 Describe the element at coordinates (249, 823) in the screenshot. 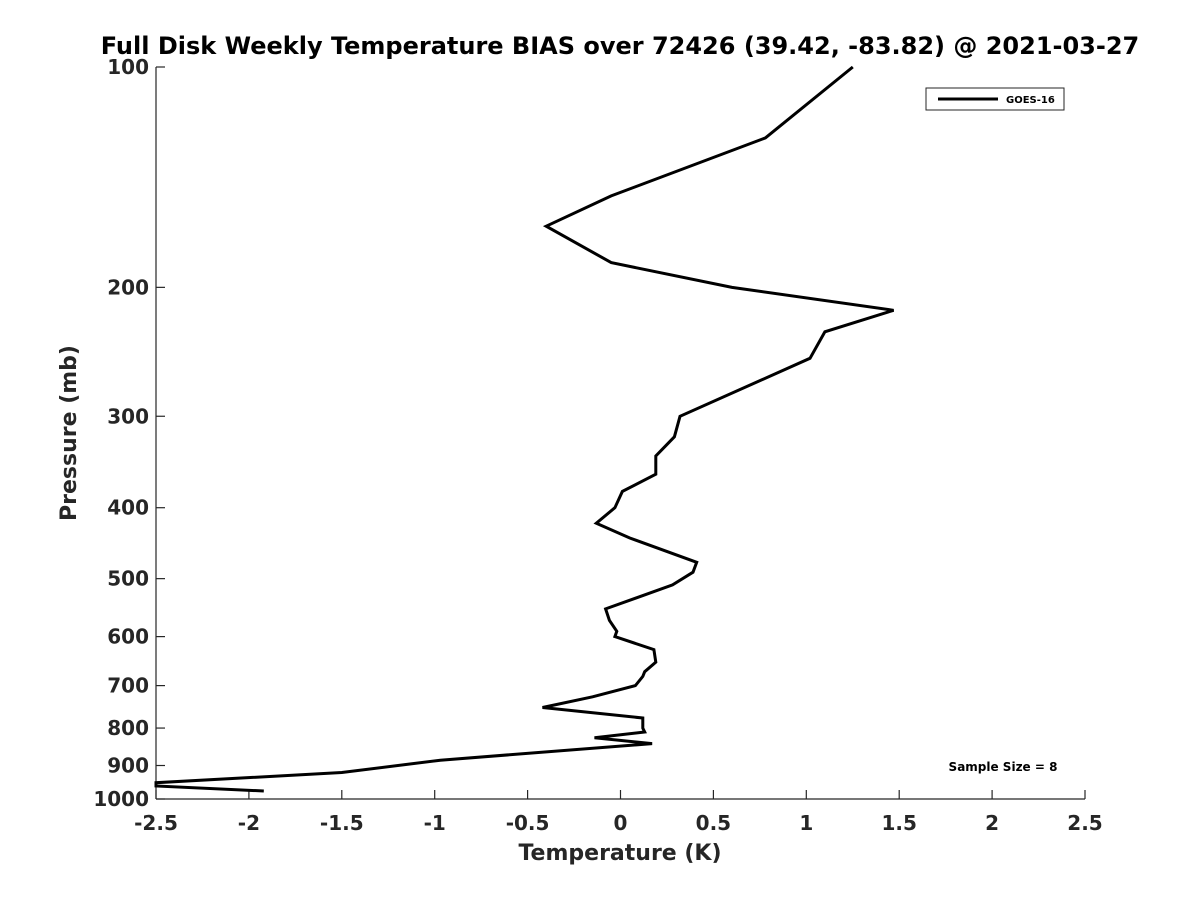

I see `x-tick-label: -2` at that location.